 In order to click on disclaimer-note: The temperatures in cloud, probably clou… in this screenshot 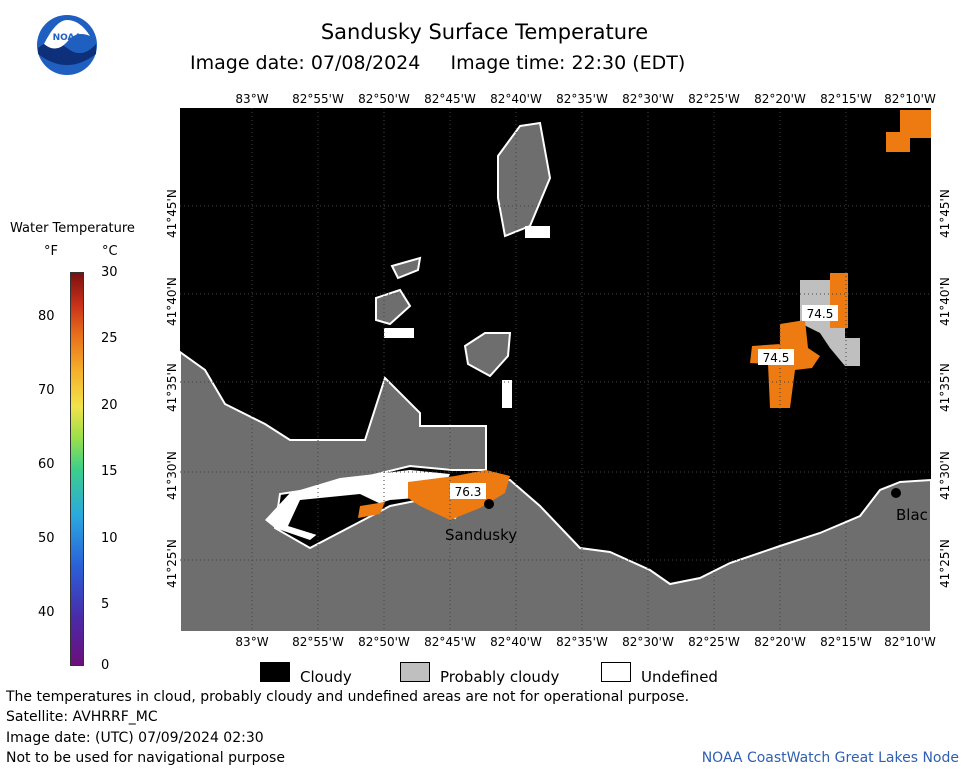, I will do `click(348, 697)`.